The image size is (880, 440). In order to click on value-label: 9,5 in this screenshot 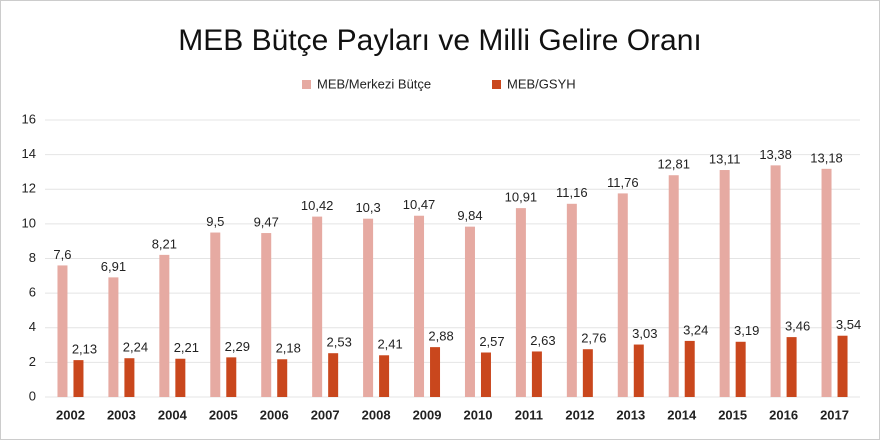, I will do `click(215, 221)`.